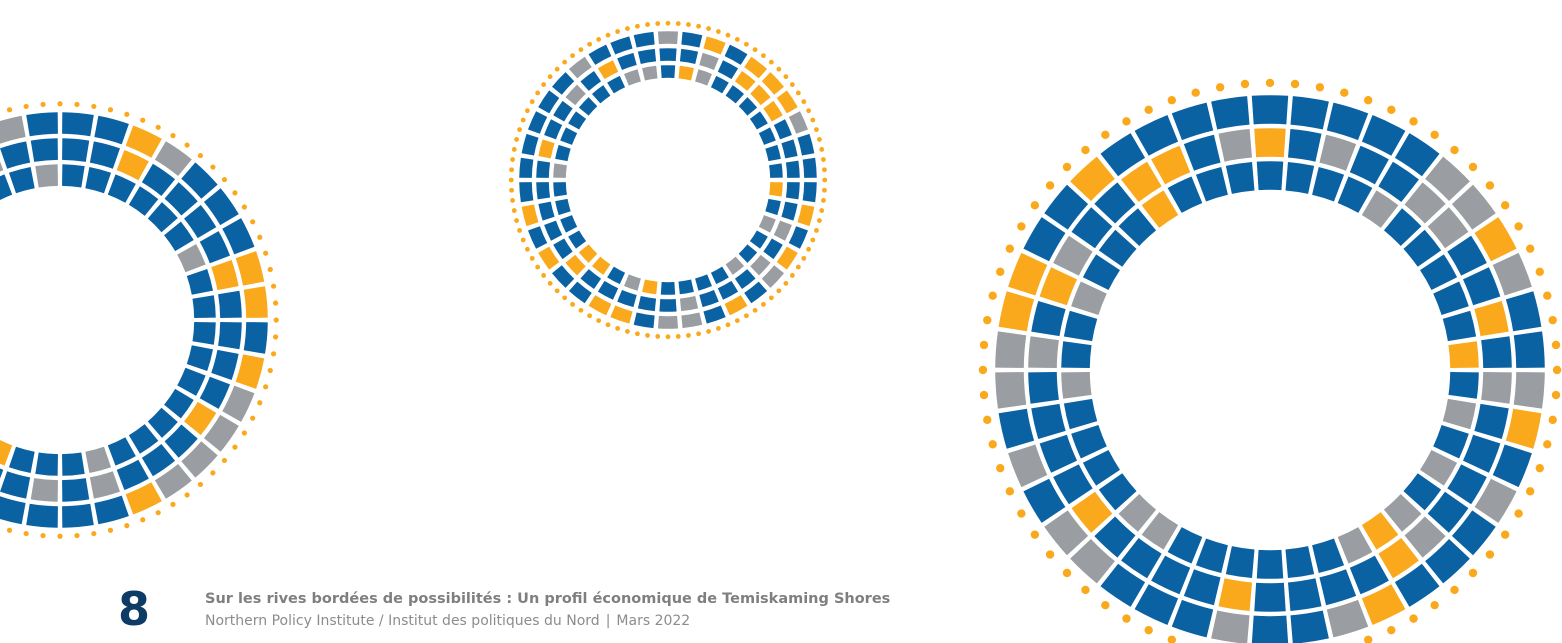  What do you see at coordinates (653, 621) in the screenshot?
I see `footer-date: Mars 2022` at bounding box center [653, 621].